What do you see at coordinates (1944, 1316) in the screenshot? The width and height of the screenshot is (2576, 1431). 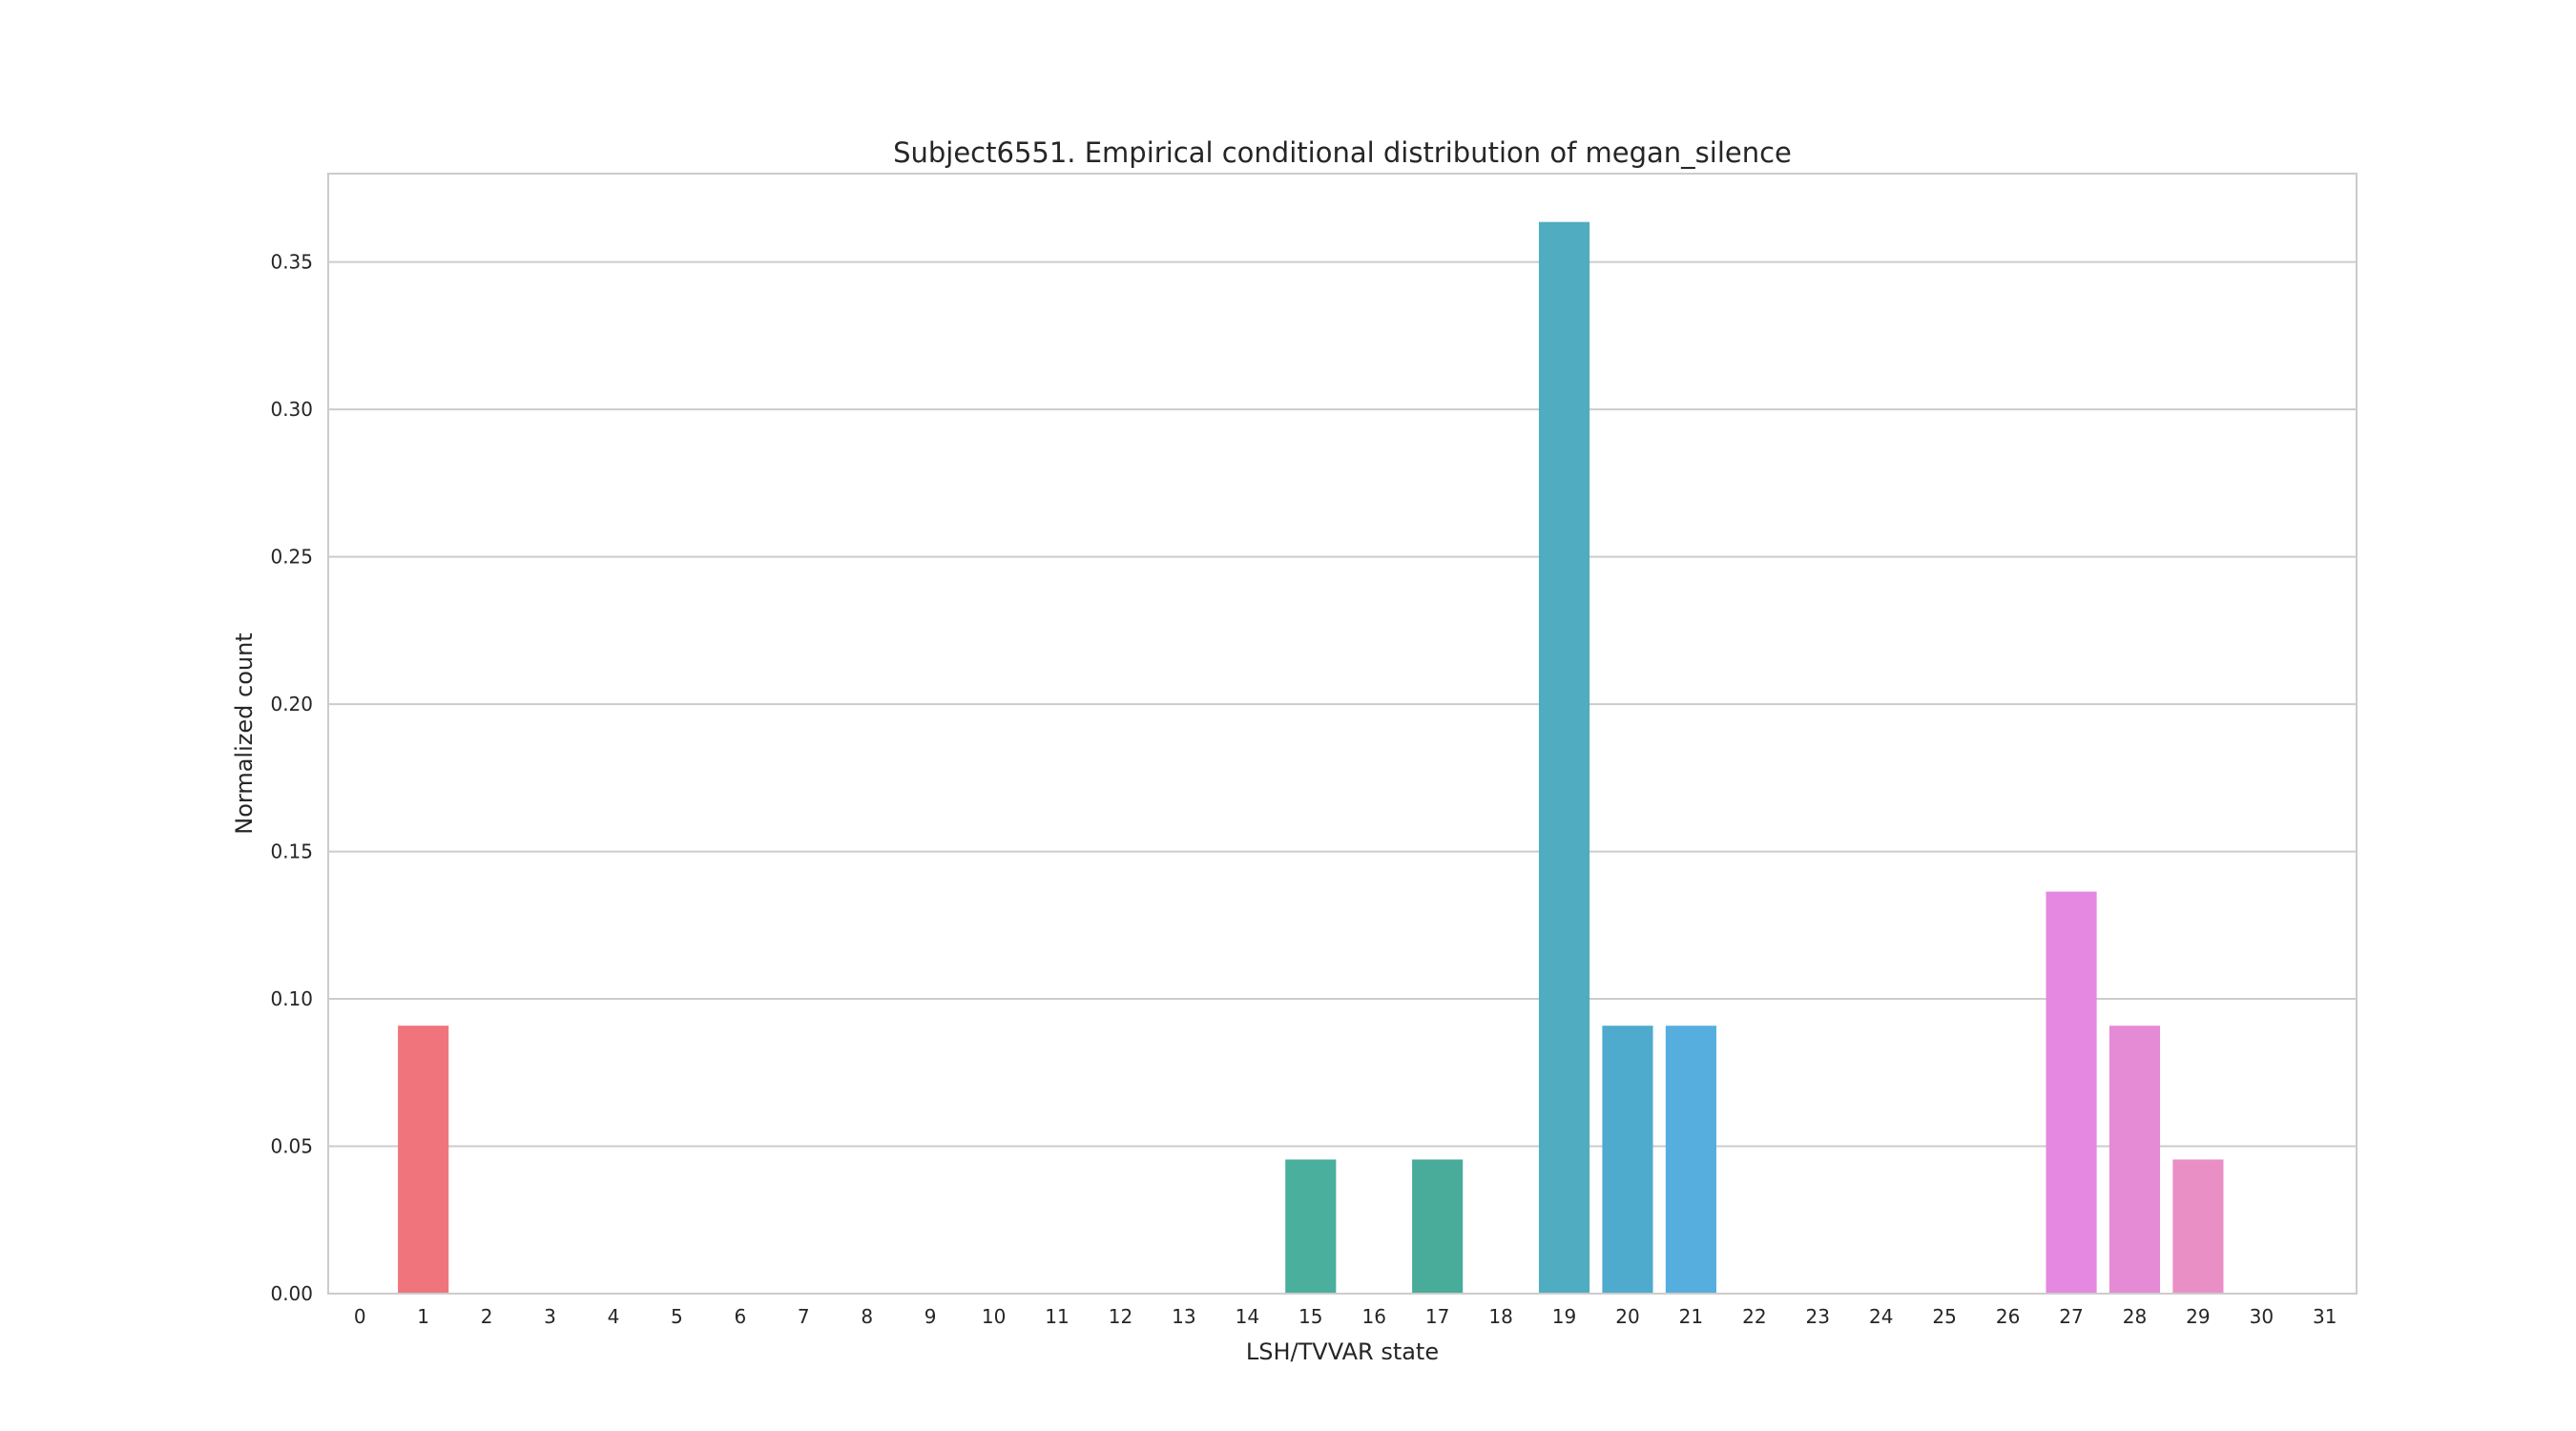 I see `x-tick-label: 25` at bounding box center [1944, 1316].